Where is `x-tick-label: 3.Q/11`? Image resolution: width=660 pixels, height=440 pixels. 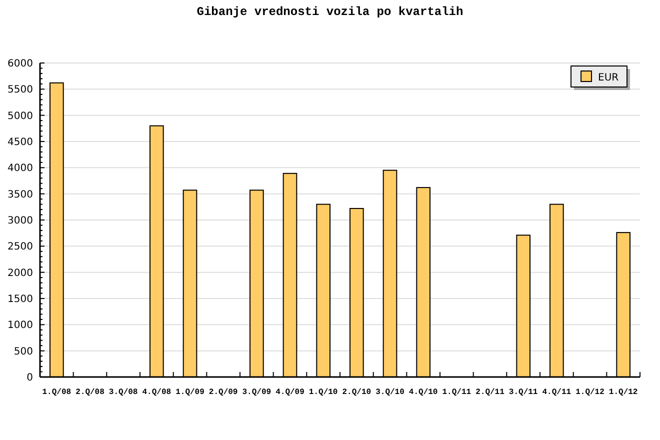 x-tick-label: 3.Q/11 is located at coordinates (523, 392).